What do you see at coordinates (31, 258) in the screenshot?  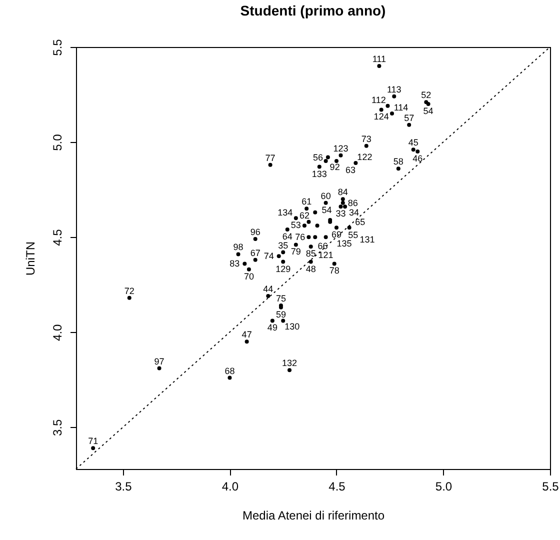 I see `y-axis-title: UniTN` at bounding box center [31, 258].